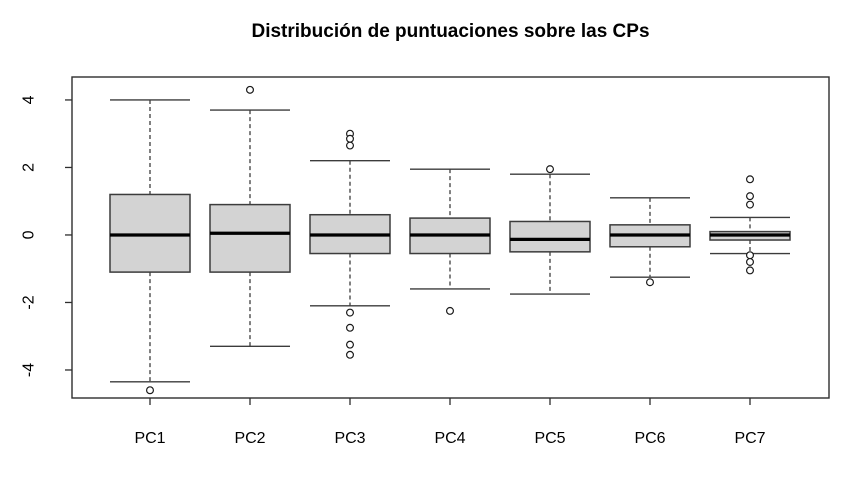 This screenshot has height=484, width=868. I want to click on x-axis-tick-label: PC6, so click(649, 438).